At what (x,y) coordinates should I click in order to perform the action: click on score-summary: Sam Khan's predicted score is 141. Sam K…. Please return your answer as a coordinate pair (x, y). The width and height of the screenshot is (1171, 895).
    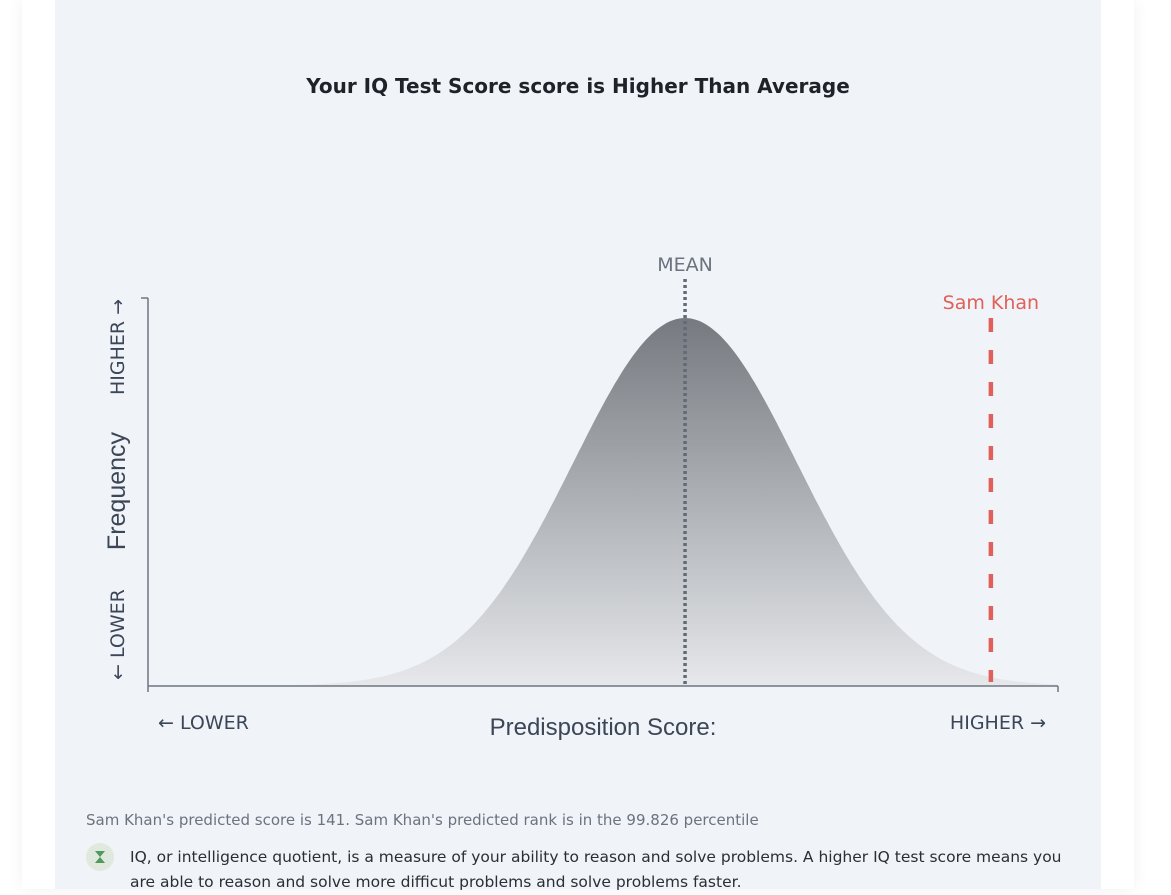
    Looking at the image, I should click on (422, 820).